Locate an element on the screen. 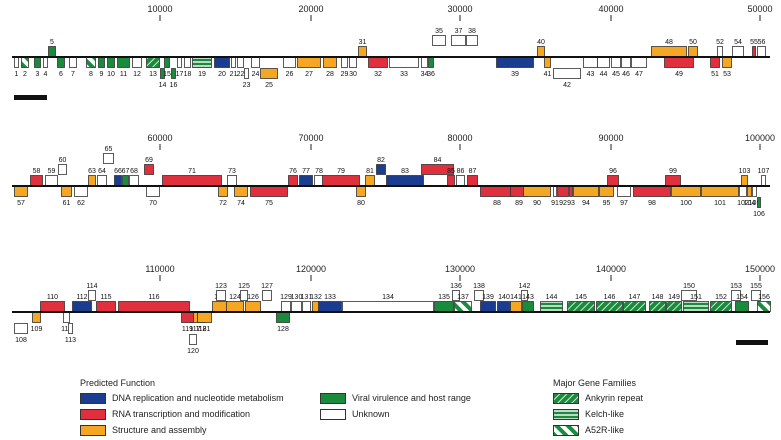  gene-label-111: 111 is located at coordinates (66, 329).